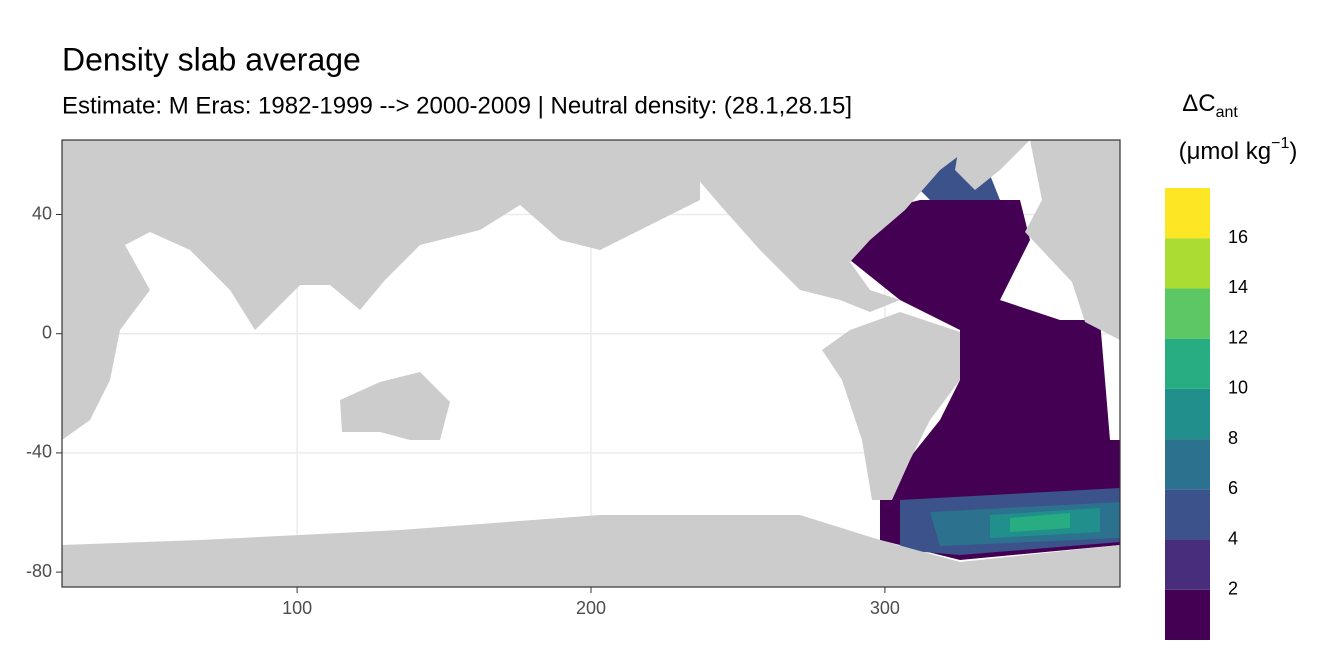 The image size is (1344, 672). I want to click on legend: 2 4 6 8 10 12 14 16, so click(1206, 414).